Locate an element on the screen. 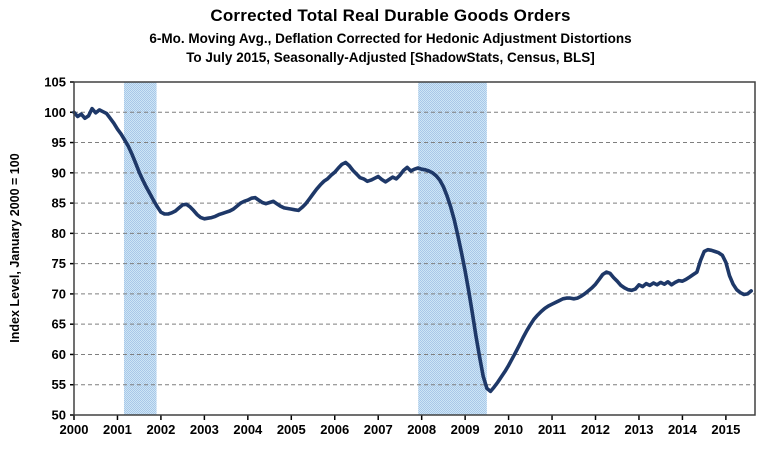 This screenshot has height=461, width=781. x-tick-label: 2012 is located at coordinates (595, 429).